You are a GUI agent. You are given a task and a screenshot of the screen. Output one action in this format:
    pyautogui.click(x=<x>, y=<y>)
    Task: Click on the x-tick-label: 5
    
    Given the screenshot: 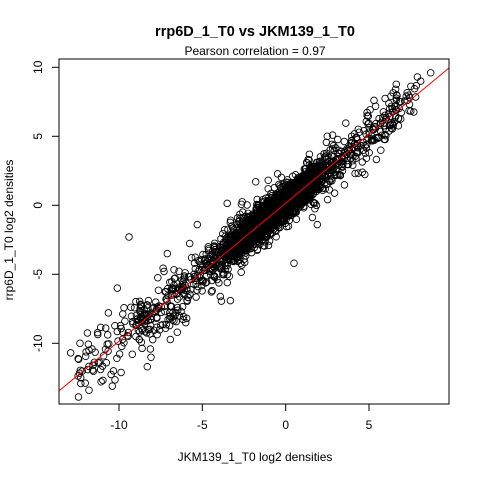 What is the action you would take?
    pyautogui.click(x=369, y=425)
    